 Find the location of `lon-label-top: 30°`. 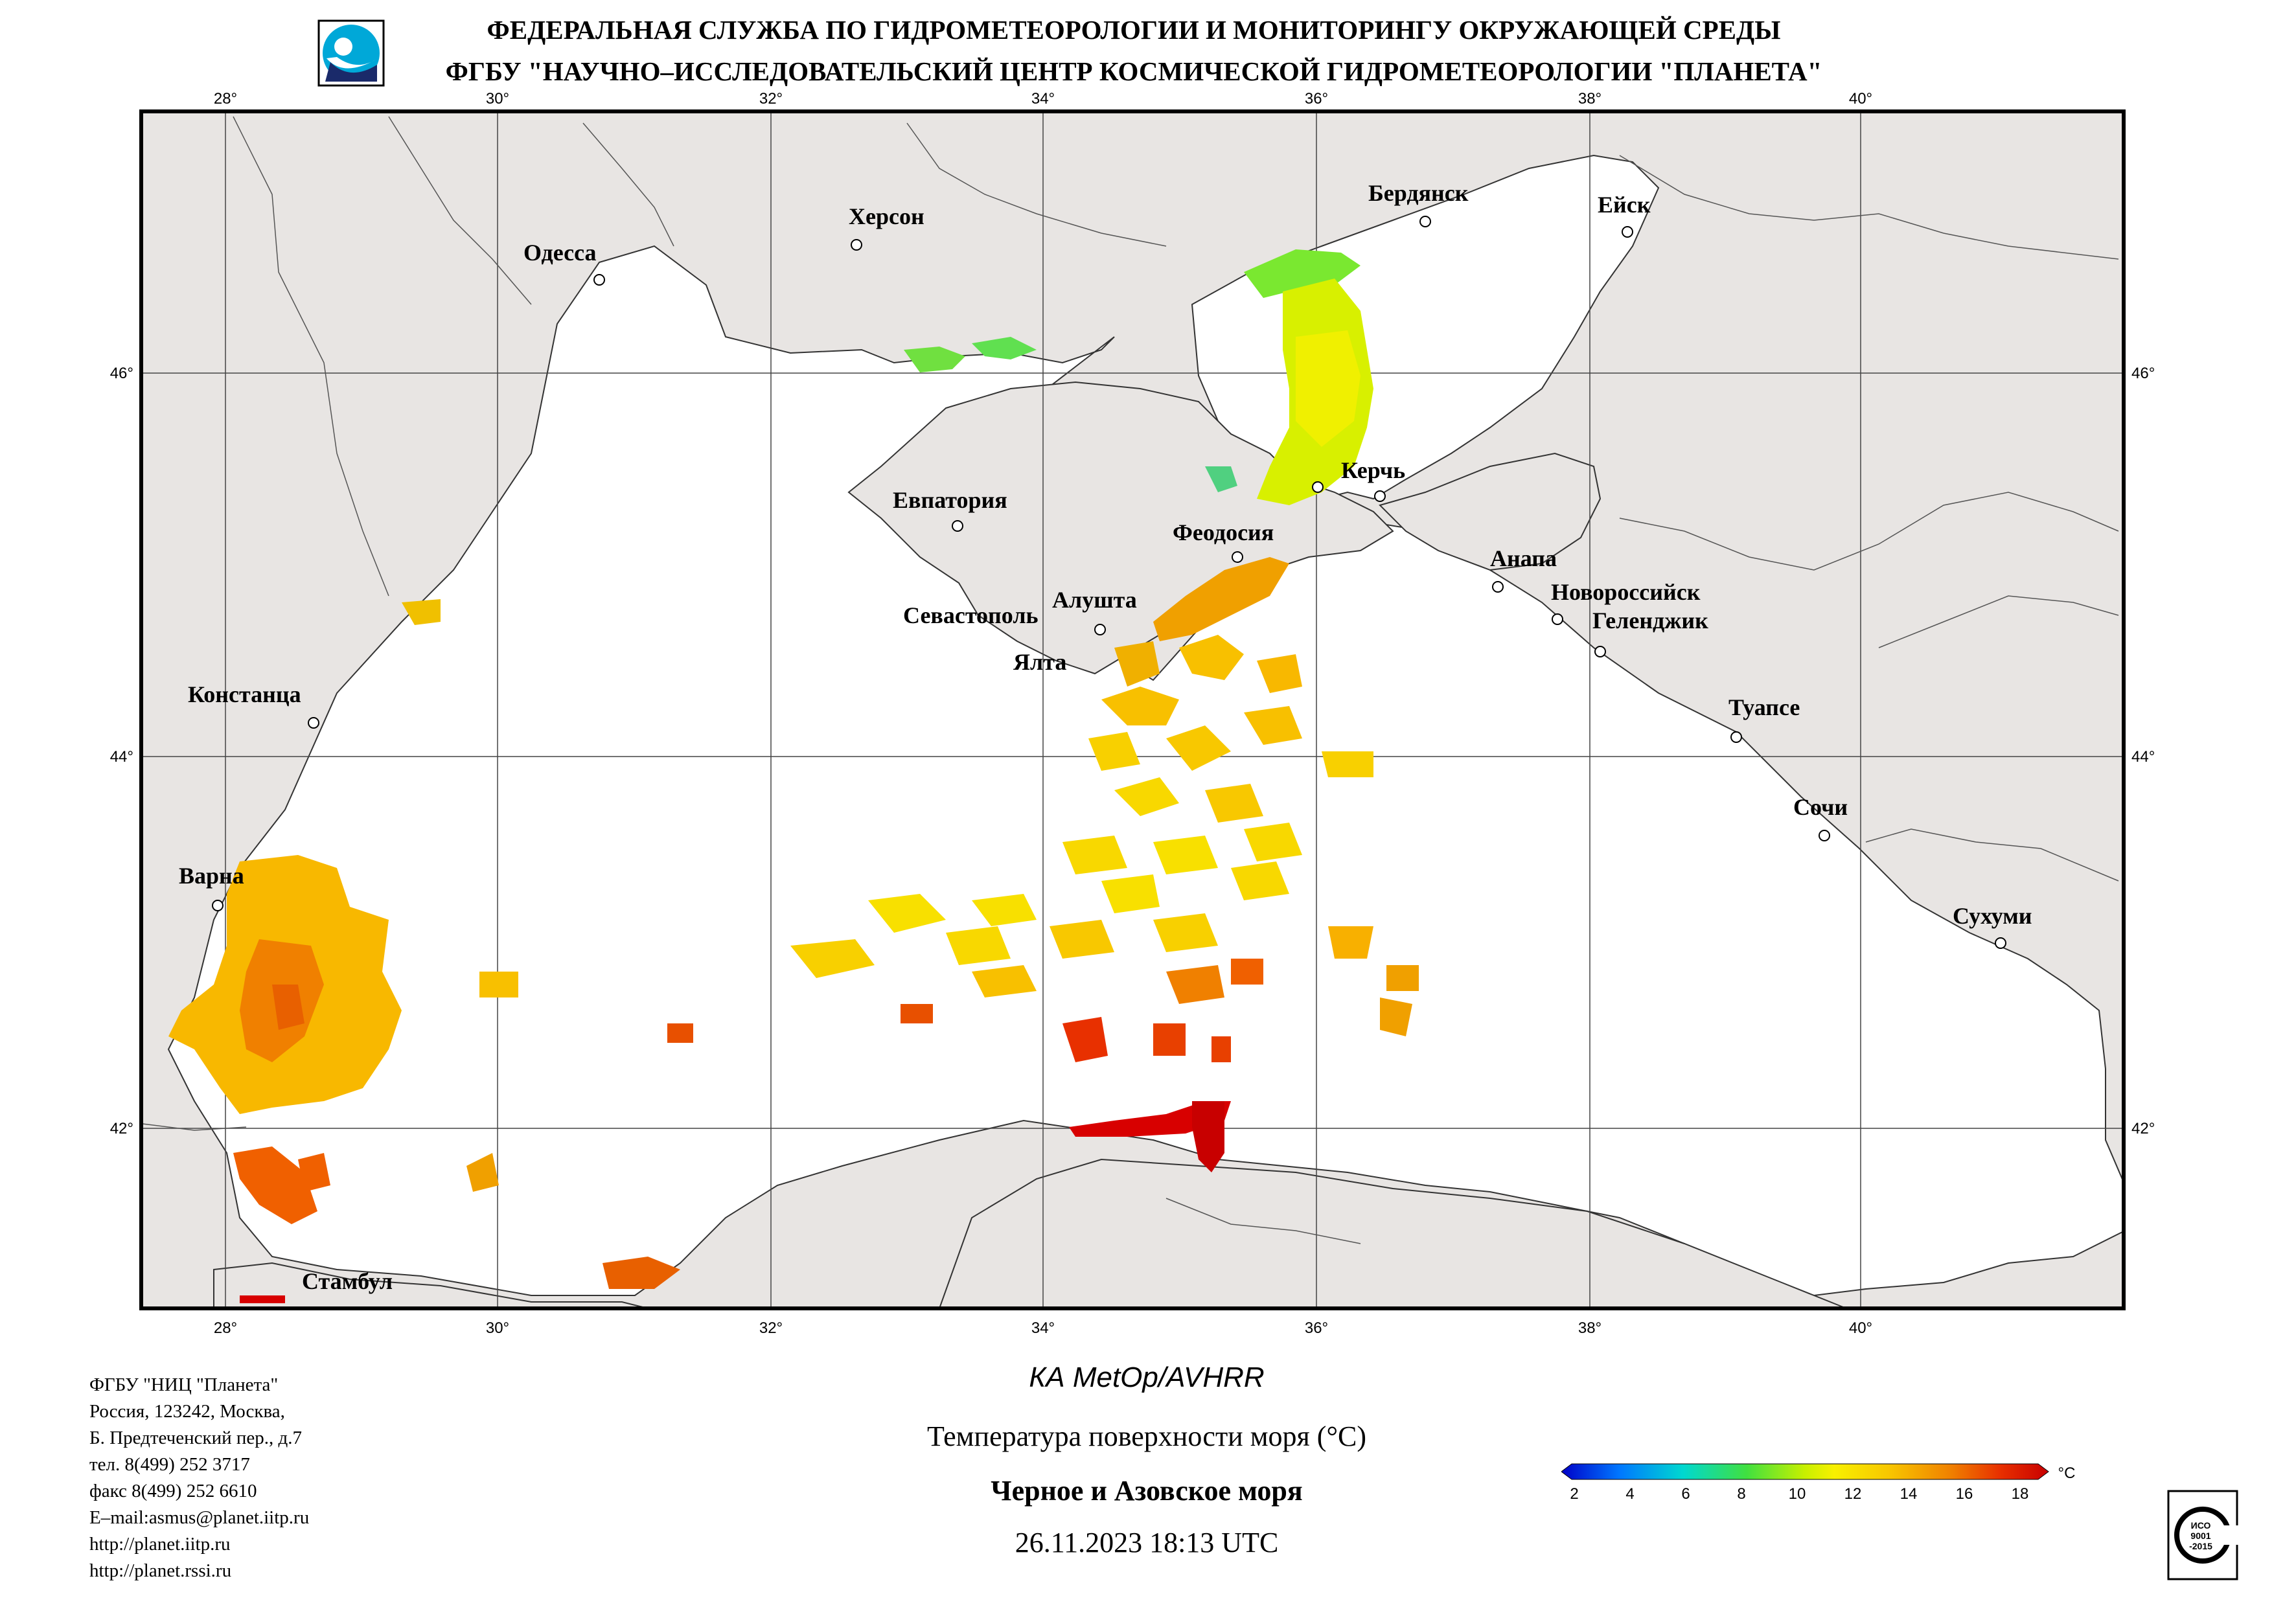

lon-label-top: 30° is located at coordinates (497, 99).